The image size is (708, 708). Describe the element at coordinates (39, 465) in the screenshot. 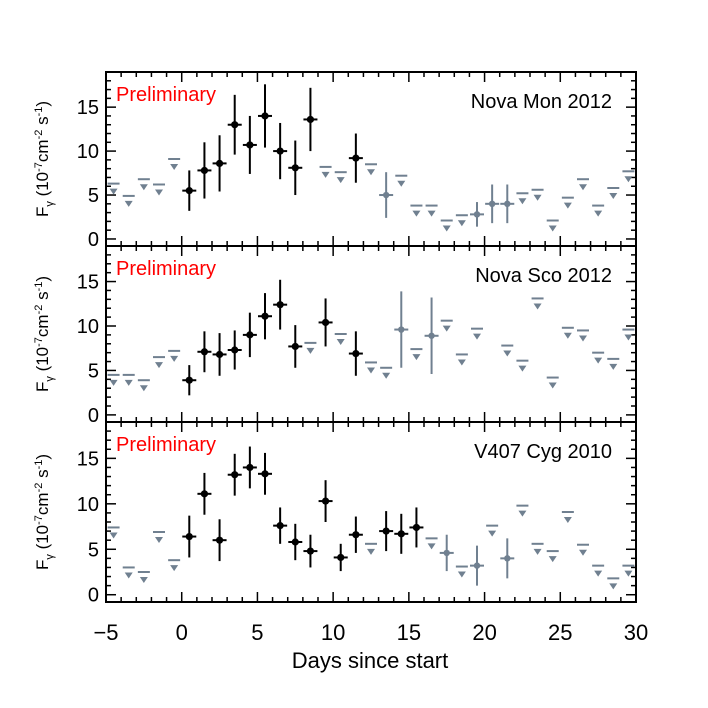

I see `y-axis-label-part: -1` at that location.